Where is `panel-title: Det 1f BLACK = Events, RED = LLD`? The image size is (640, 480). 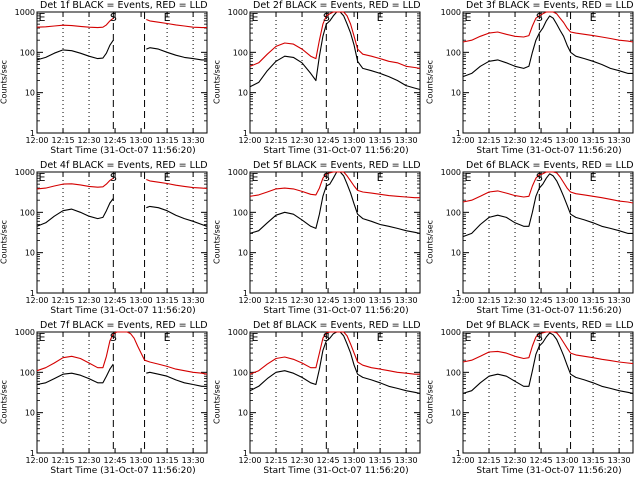
panel-title: Det 1f BLACK = Events, RED = LLD is located at coordinates (124, 5).